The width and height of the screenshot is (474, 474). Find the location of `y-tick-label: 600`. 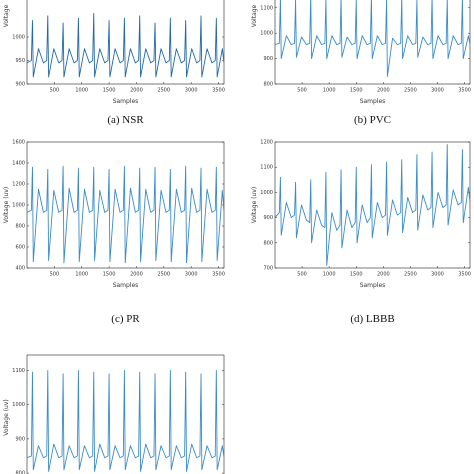

y-tick-label: 600 is located at coordinates (20, 248).